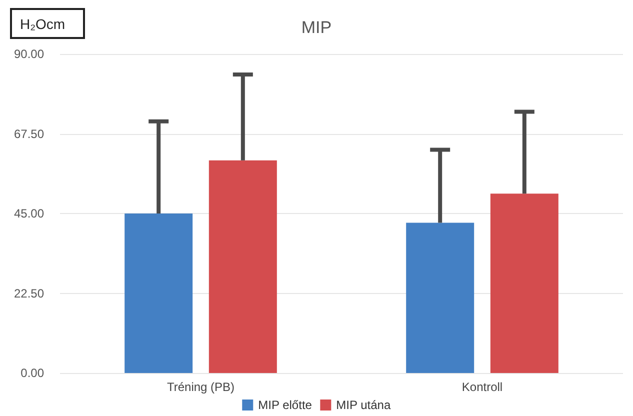 The height and width of the screenshot is (416, 633). Describe the element at coordinates (316, 27) in the screenshot. I see `chart-title: MIP` at that location.